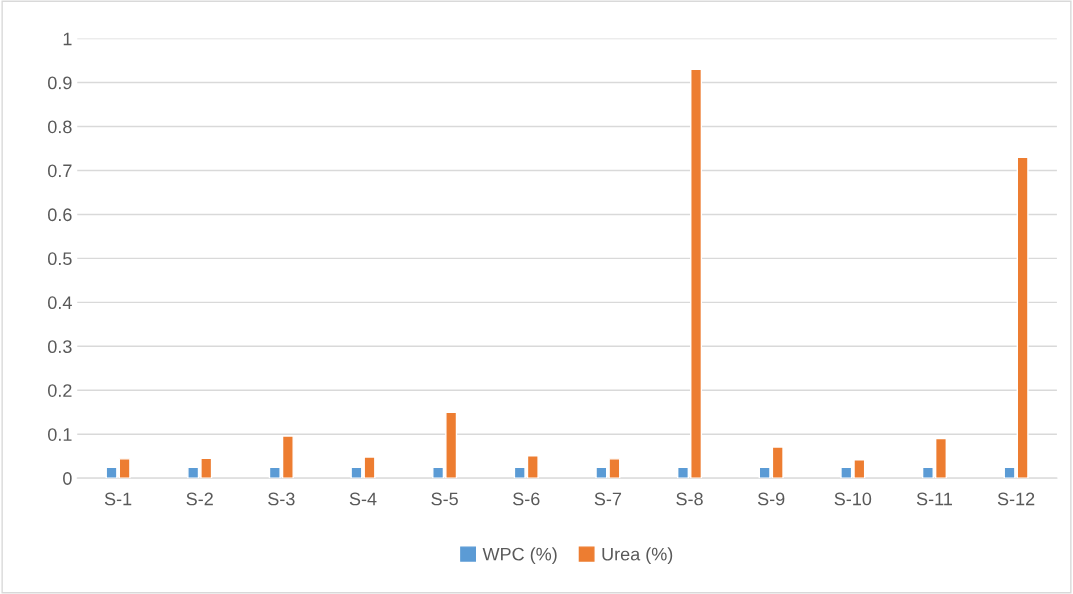 This screenshot has width=1073, height=594. What do you see at coordinates (526, 499) in the screenshot?
I see `x-tick-label: S-6` at bounding box center [526, 499].